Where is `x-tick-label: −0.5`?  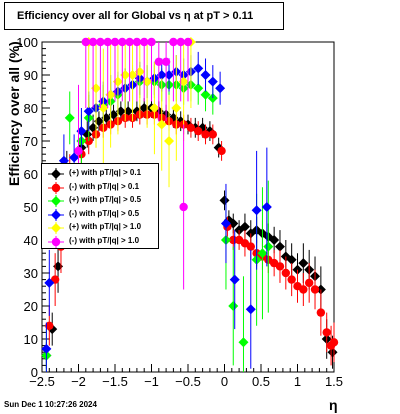 x-tick-label: −0.5 is located at coordinates (188, 381).